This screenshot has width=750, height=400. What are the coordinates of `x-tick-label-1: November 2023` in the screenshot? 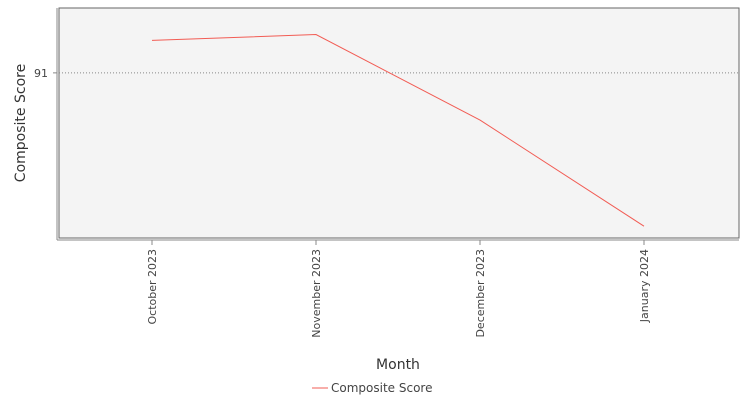 It's located at (316, 293).